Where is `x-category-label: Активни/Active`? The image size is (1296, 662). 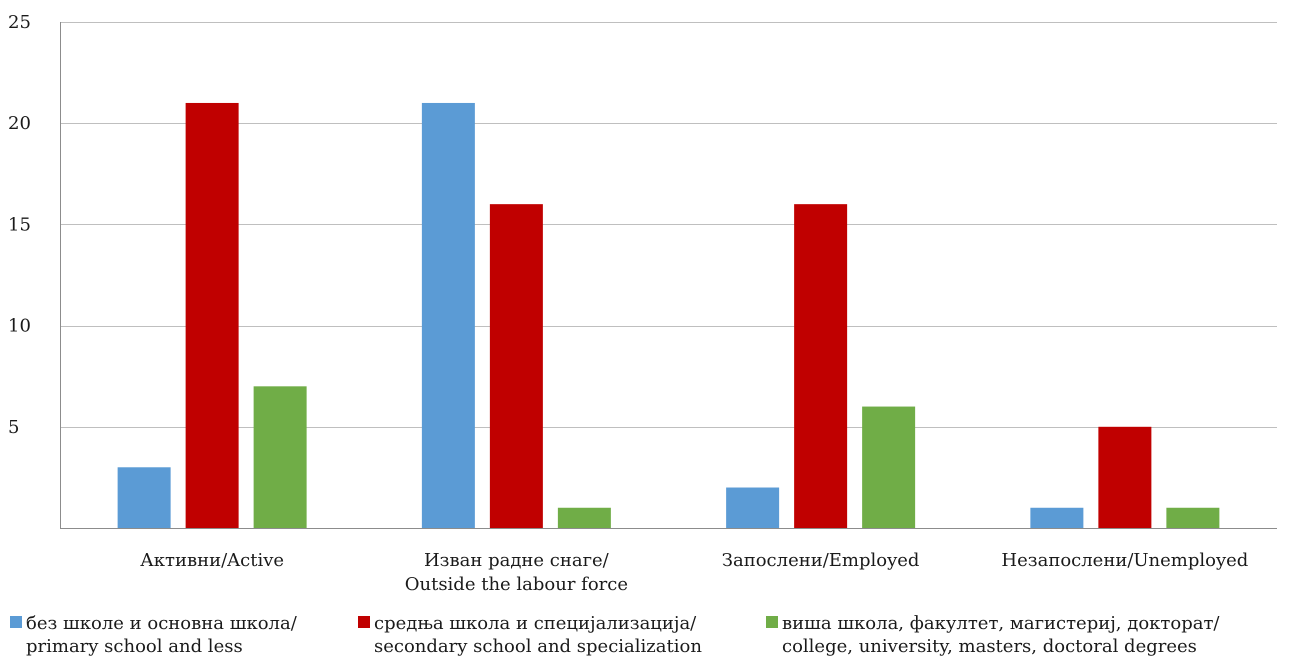 x-category-label: Активни/Active is located at coordinates (212, 560).